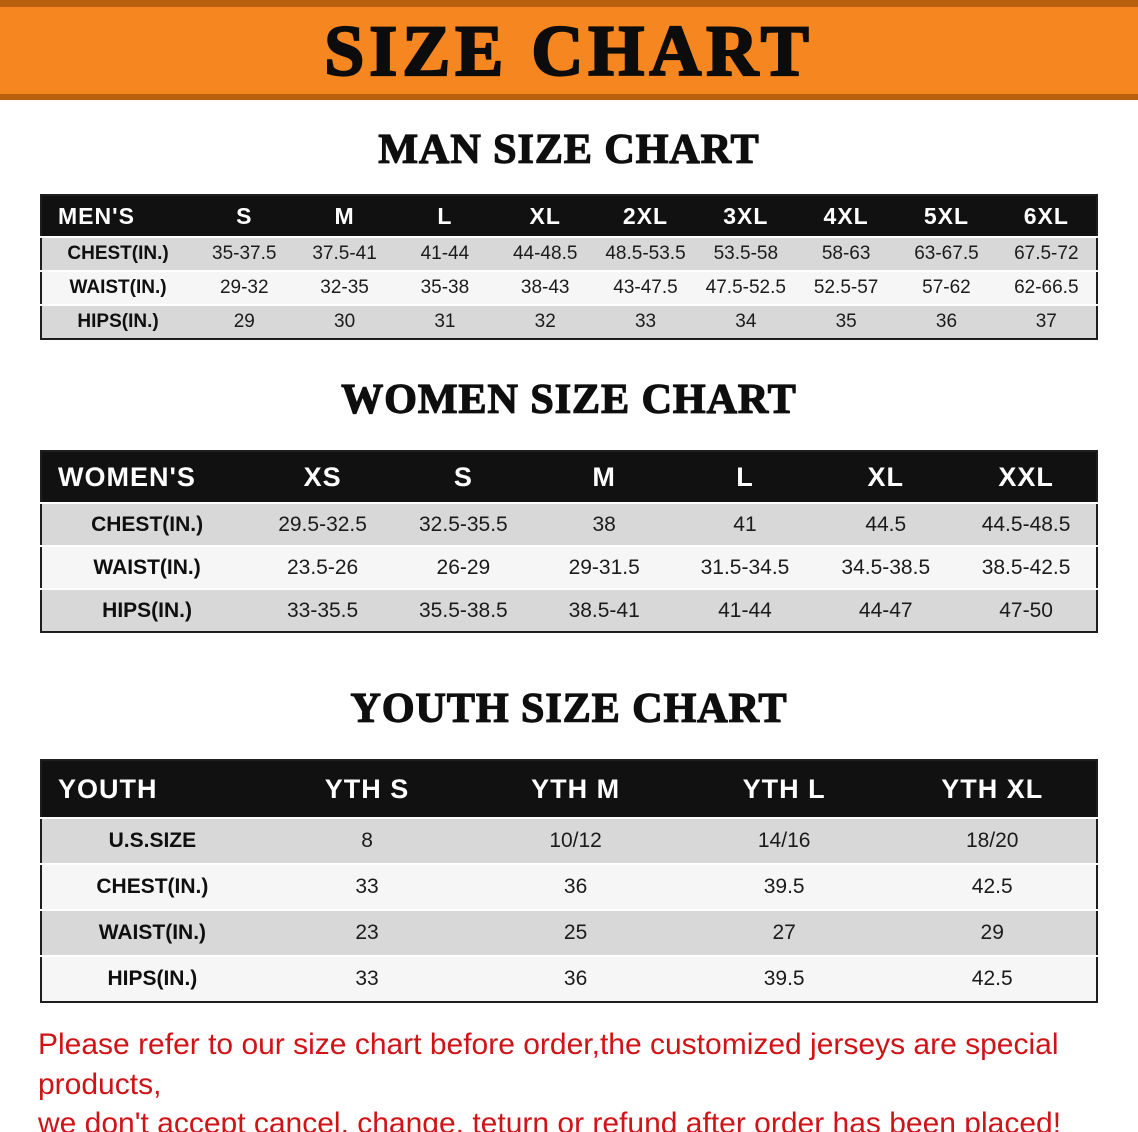 This screenshot has height=1132, width=1138. Describe the element at coordinates (322, 567) in the screenshot. I see `table-cell: 23.5-26` at that location.